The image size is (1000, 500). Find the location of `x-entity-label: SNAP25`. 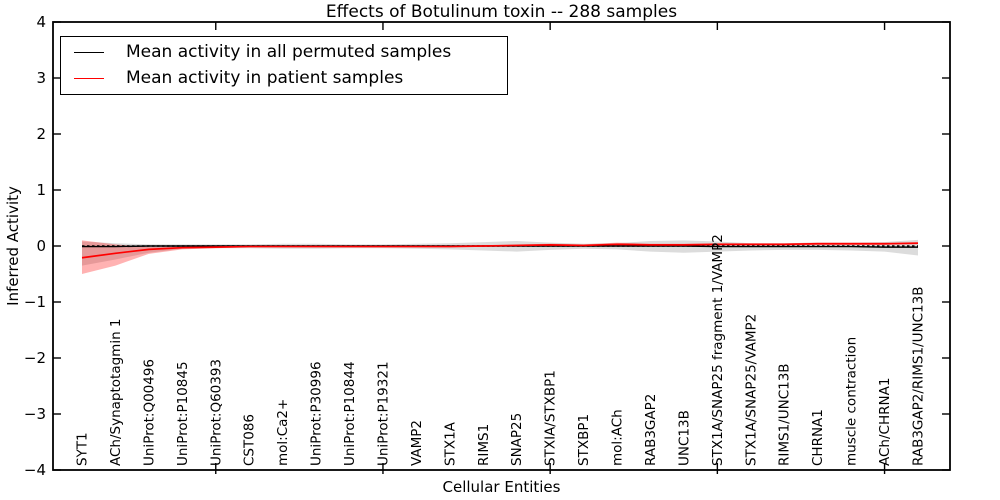

x-entity-label: SNAP25 is located at coordinates (517, 439).